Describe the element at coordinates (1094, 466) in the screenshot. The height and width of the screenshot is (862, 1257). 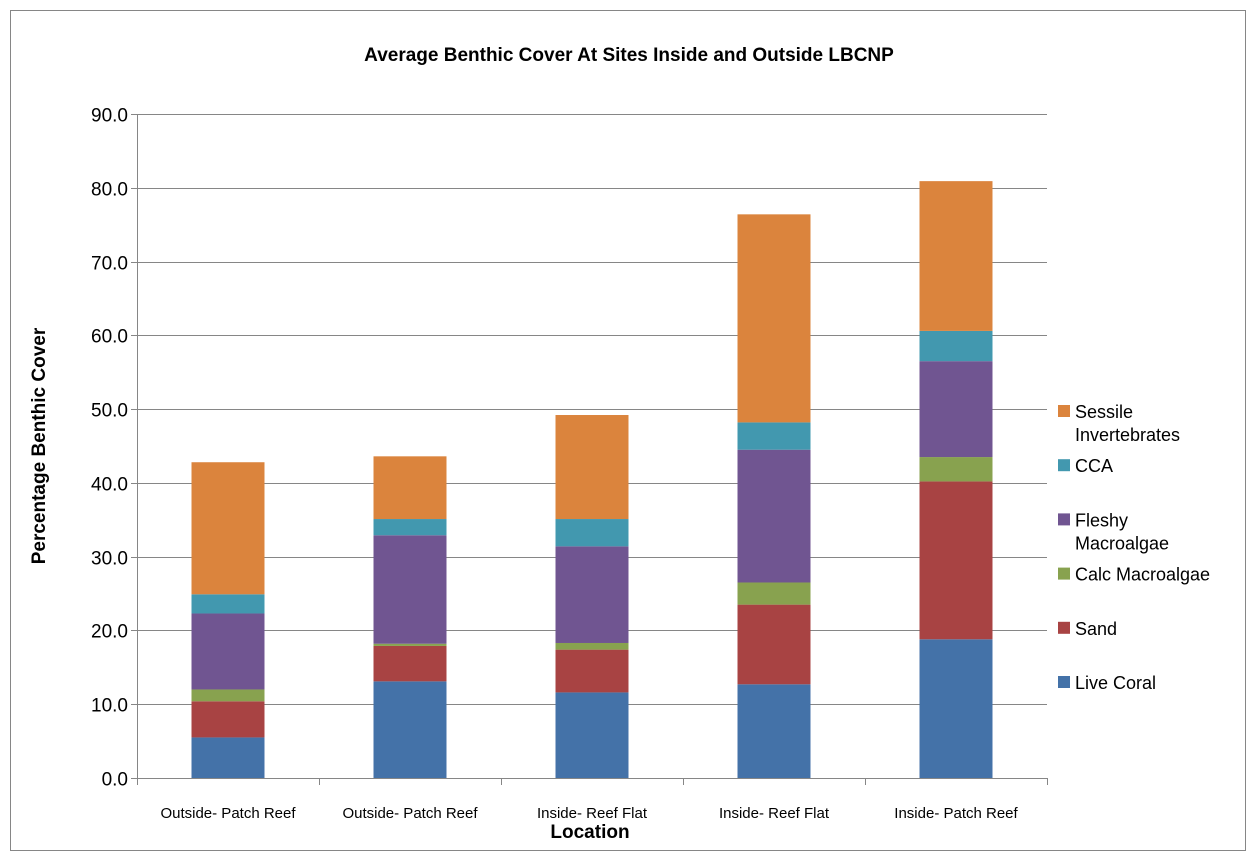
I see `legend-label: CCA` at that location.